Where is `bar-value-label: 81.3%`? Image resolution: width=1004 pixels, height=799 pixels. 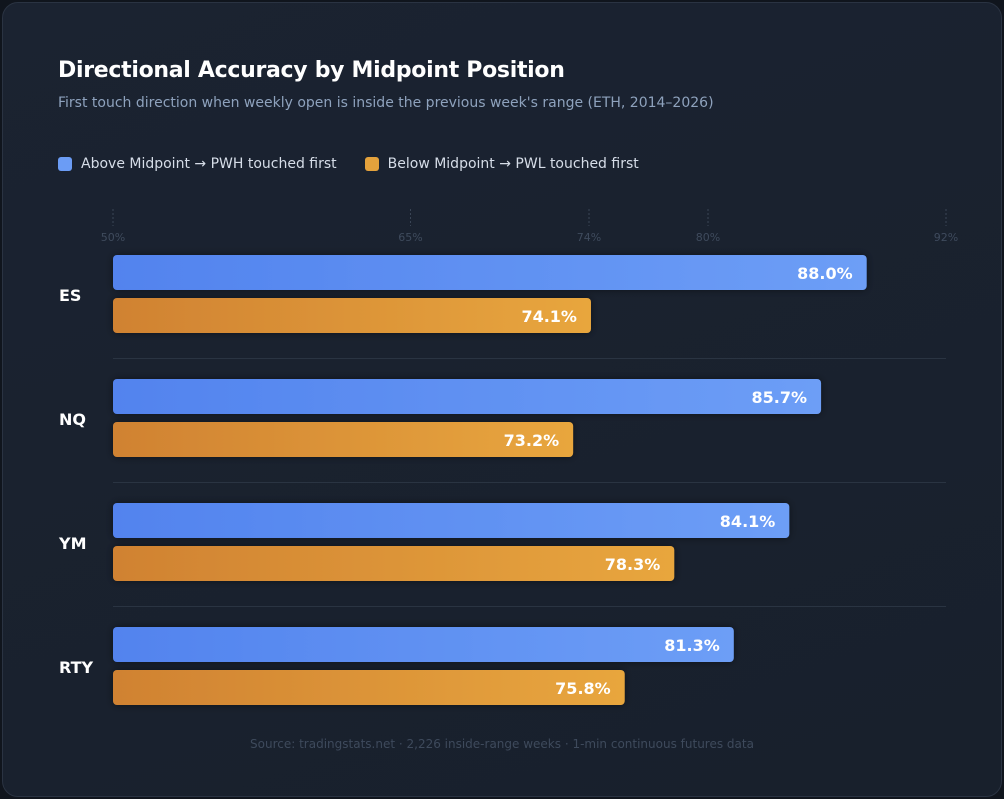
bar-value-label: 81.3% is located at coordinates (692, 645).